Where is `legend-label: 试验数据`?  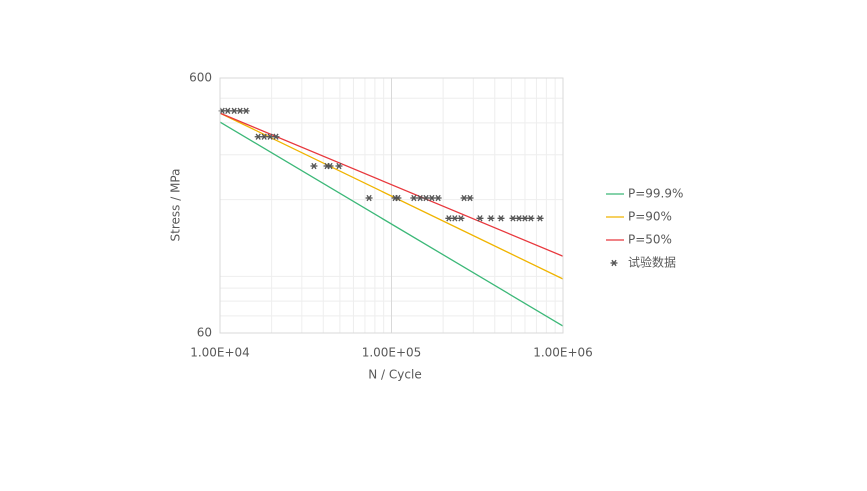
legend-label: 试验数据 is located at coordinates (652, 262).